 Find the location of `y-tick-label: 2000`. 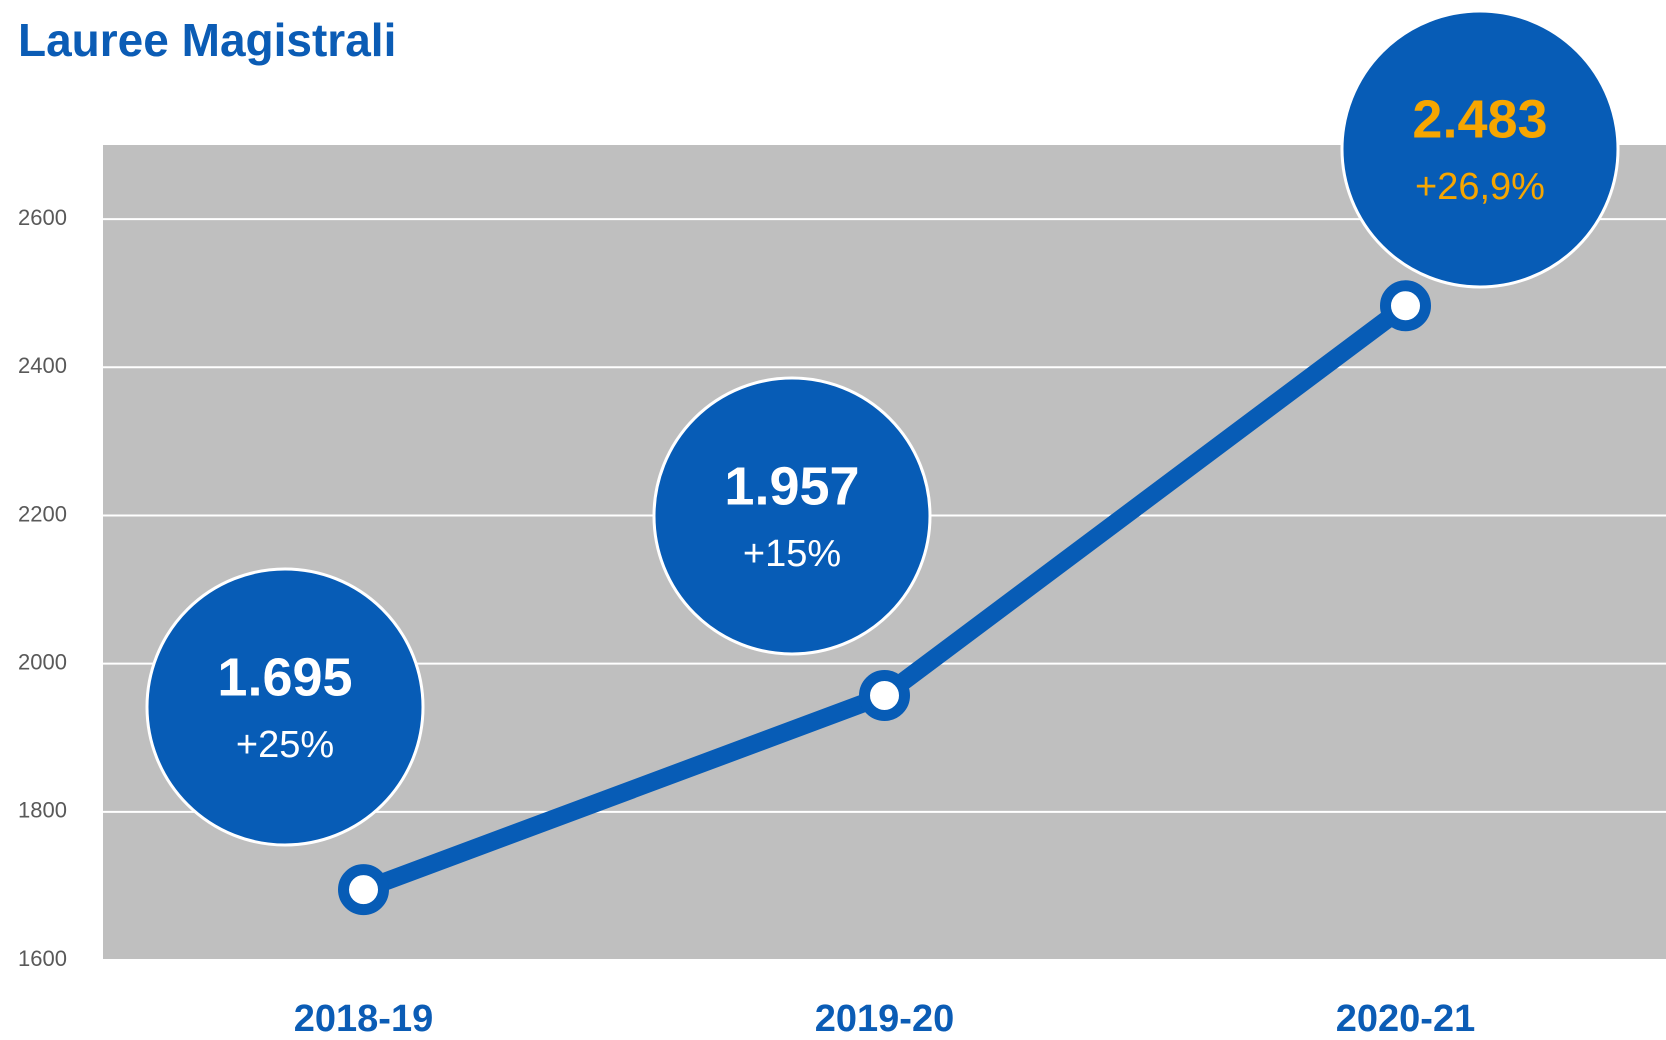

y-tick-label: 2000 is located at coordinates (42, 661).